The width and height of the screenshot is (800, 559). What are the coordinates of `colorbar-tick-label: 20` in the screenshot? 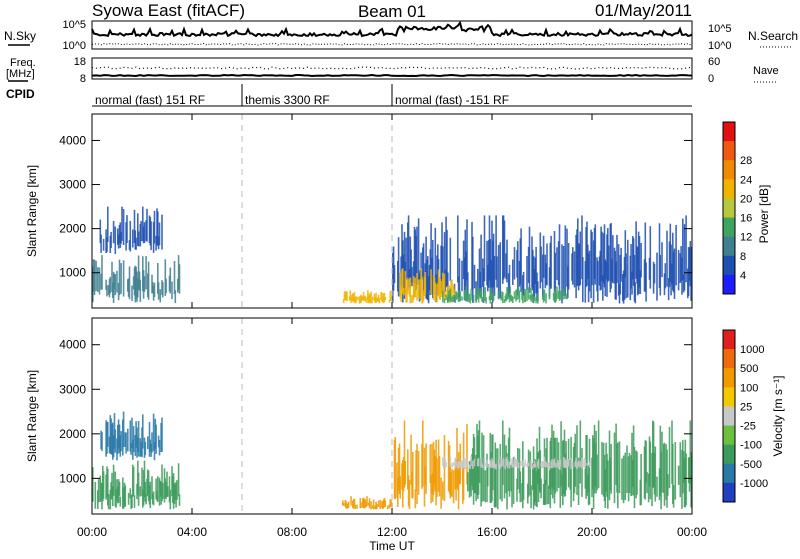 It's located at (746, 199).